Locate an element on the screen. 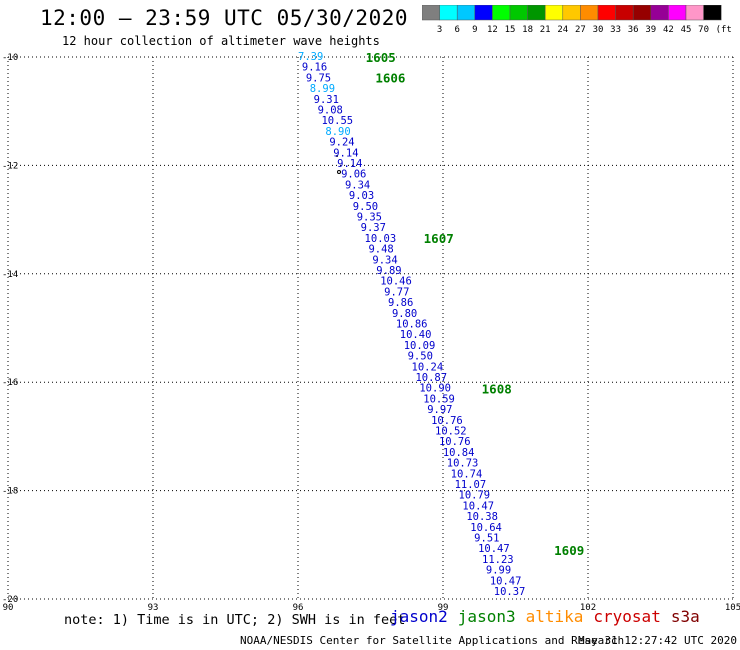 This screenshot has width=740, height=650. wave-height-value: 8.90 is located at coordinates (337, 132).